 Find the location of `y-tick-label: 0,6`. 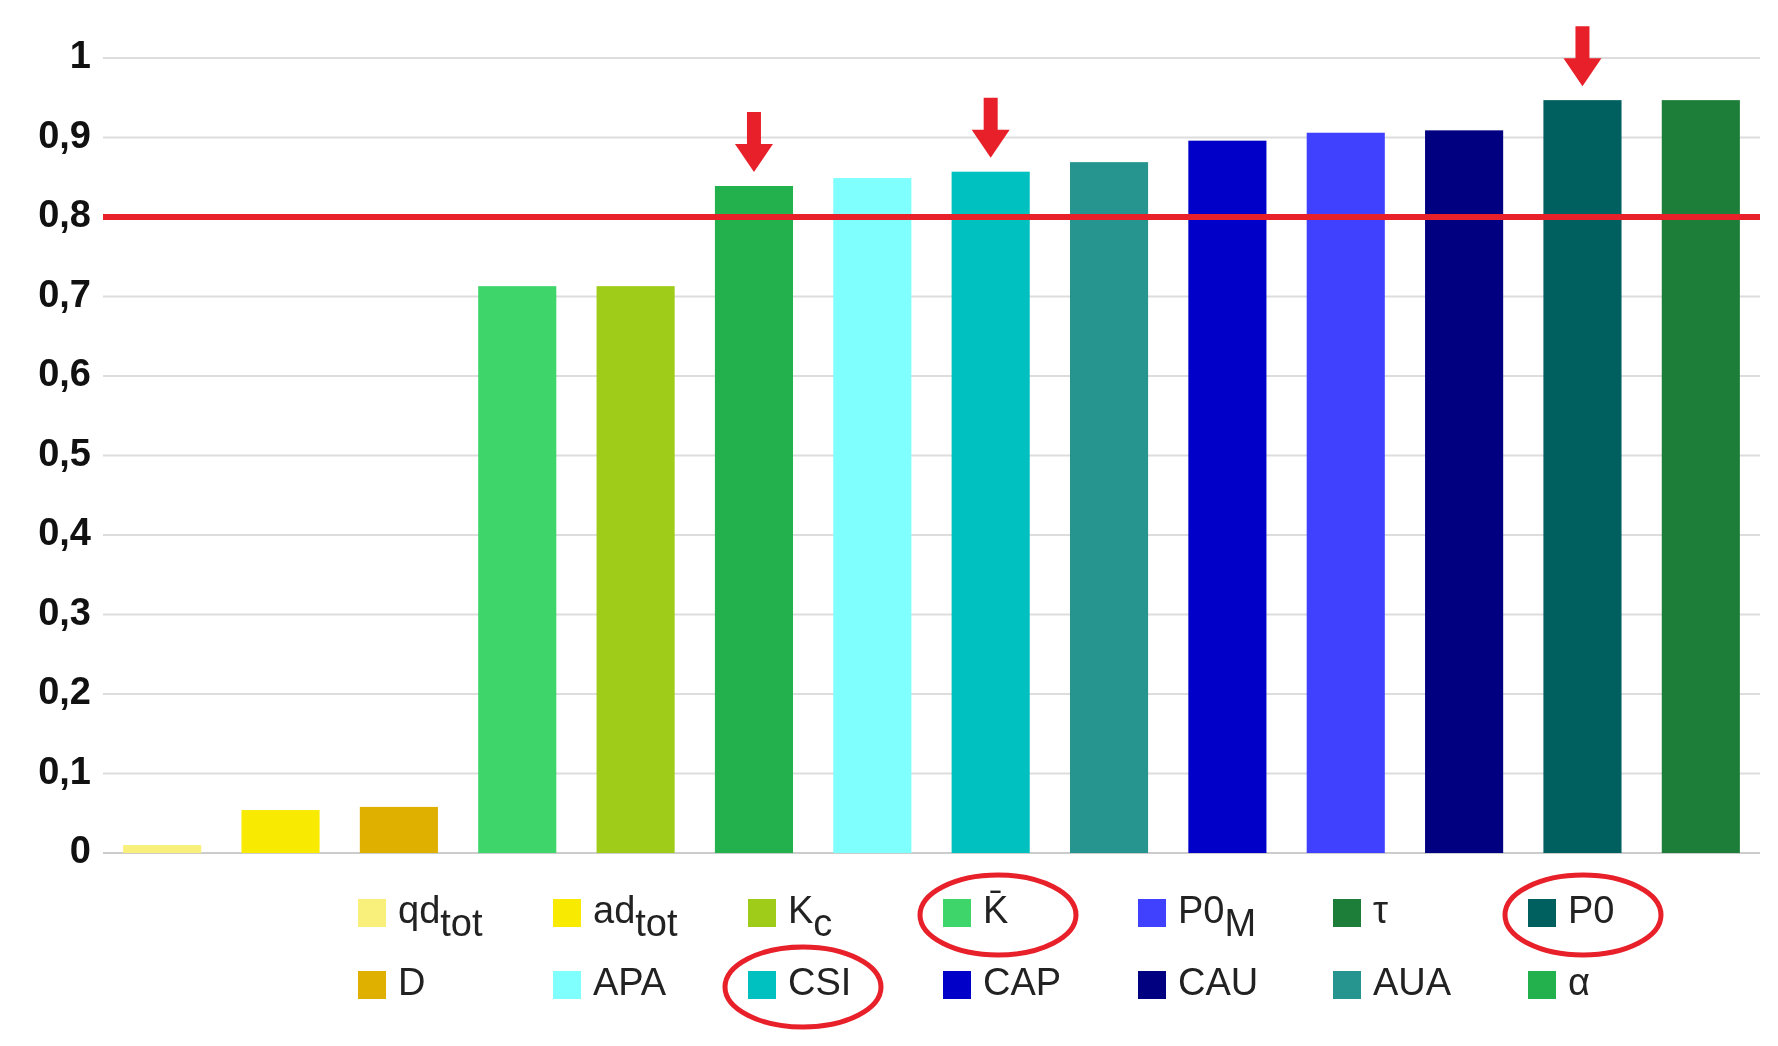

y-tick-label: 0,6 is located at coordinates (64, 373).